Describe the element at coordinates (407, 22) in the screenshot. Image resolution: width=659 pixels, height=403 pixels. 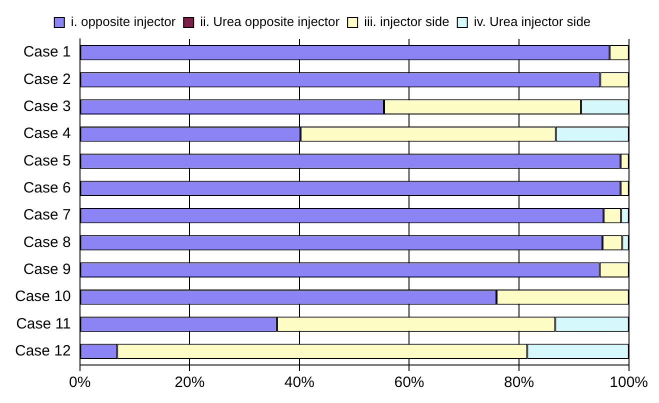
I see `legend-label: iii. injector side` at that location.